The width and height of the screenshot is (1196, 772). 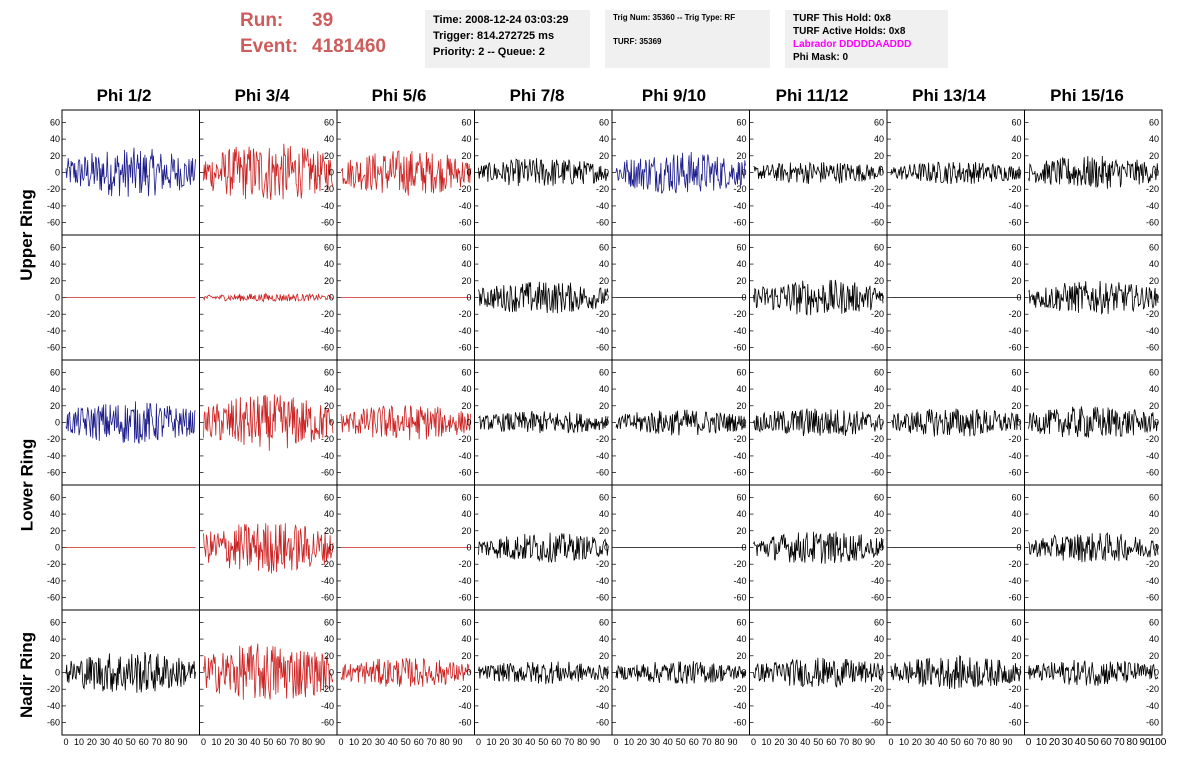 I want to click on turf-text: TURF: 35369, so click(x=637, y=41).